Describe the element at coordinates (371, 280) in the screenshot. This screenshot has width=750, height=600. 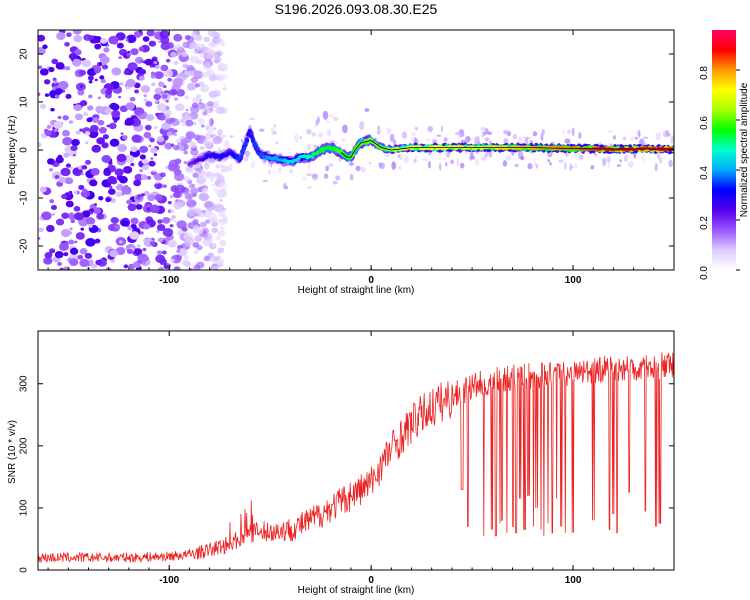
I see `spectrogram-xtick-label: 0` at that location.